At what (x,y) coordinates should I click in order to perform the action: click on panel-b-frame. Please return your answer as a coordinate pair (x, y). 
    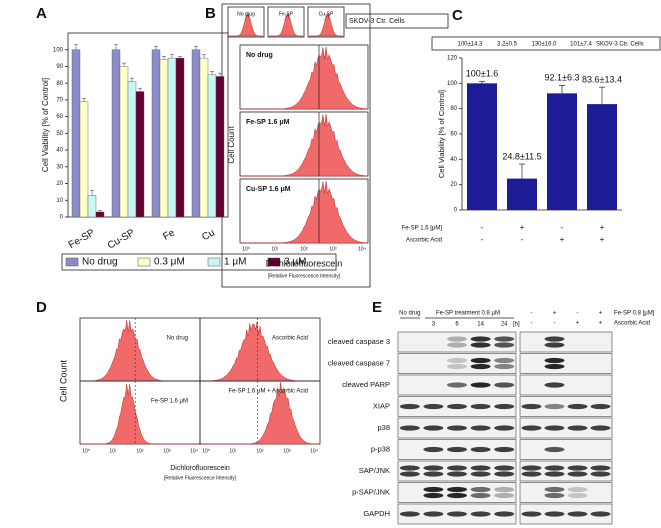
    Looking at the image, I should click on (296, 145).